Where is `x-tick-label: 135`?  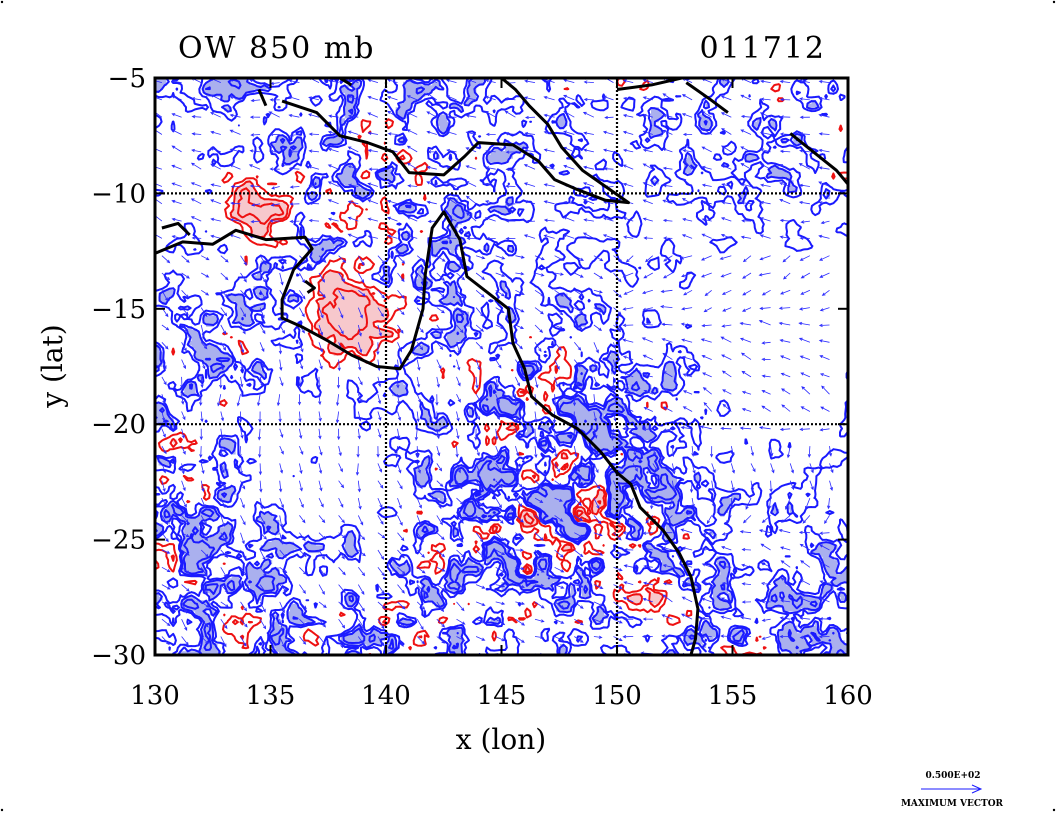
x-tick-label: 135 is located at coordinates (271, 696).